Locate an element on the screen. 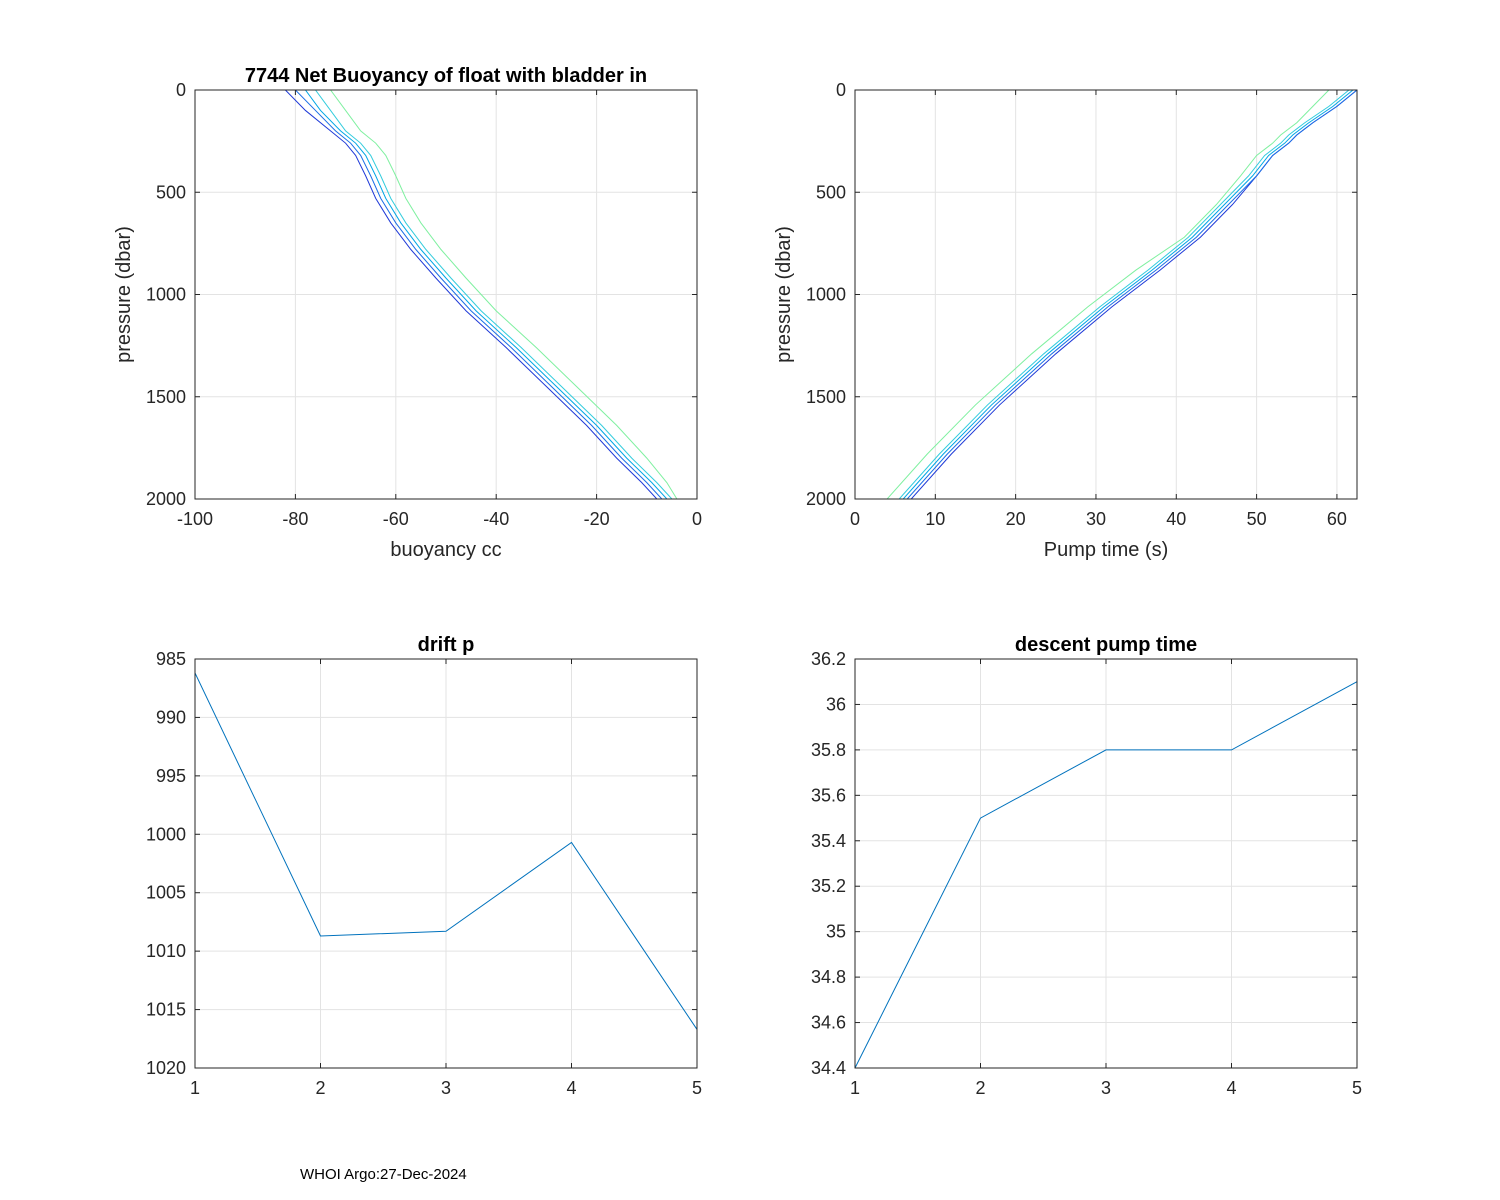  x-axis-label: buoyancy cc is located at coordinates (445, 550).